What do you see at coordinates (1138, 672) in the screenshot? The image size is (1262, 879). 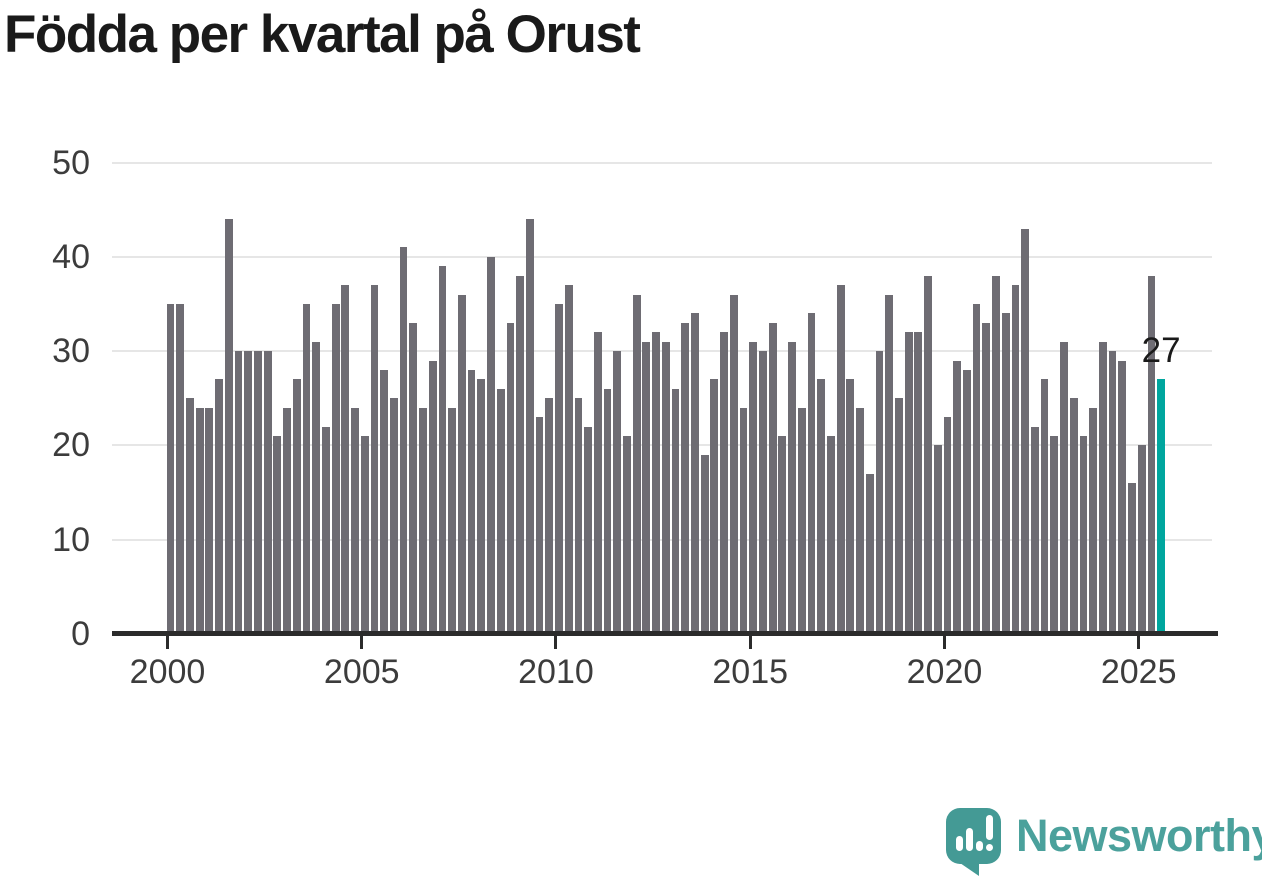 I see `x-axis-tick-label: 2025` at bounding box center [1138, 672].